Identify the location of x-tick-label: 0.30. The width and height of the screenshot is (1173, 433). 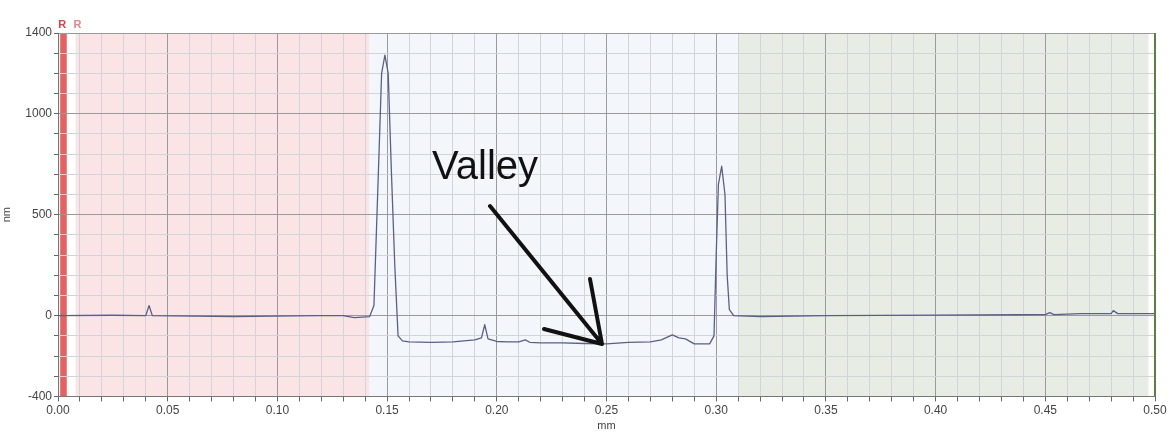
(716, 409).